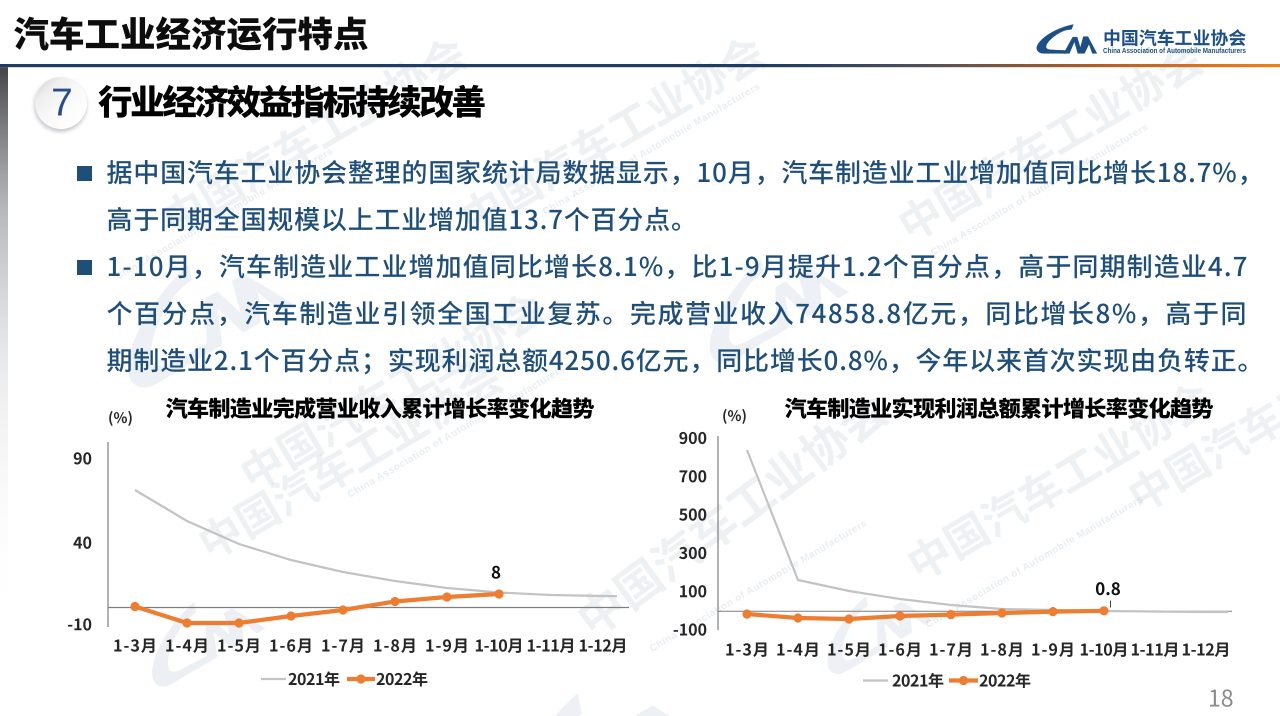 This screenshot has width=1280, height=716. Describe the element at coordinates (62, 103) in the screenshot. I see `svg-text: 7` at that location.